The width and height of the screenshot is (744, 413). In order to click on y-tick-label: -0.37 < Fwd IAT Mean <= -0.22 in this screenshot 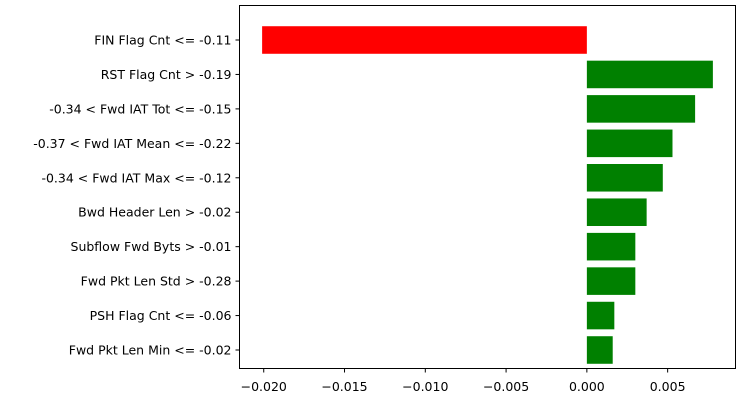, I will do `click(132, 143)`.